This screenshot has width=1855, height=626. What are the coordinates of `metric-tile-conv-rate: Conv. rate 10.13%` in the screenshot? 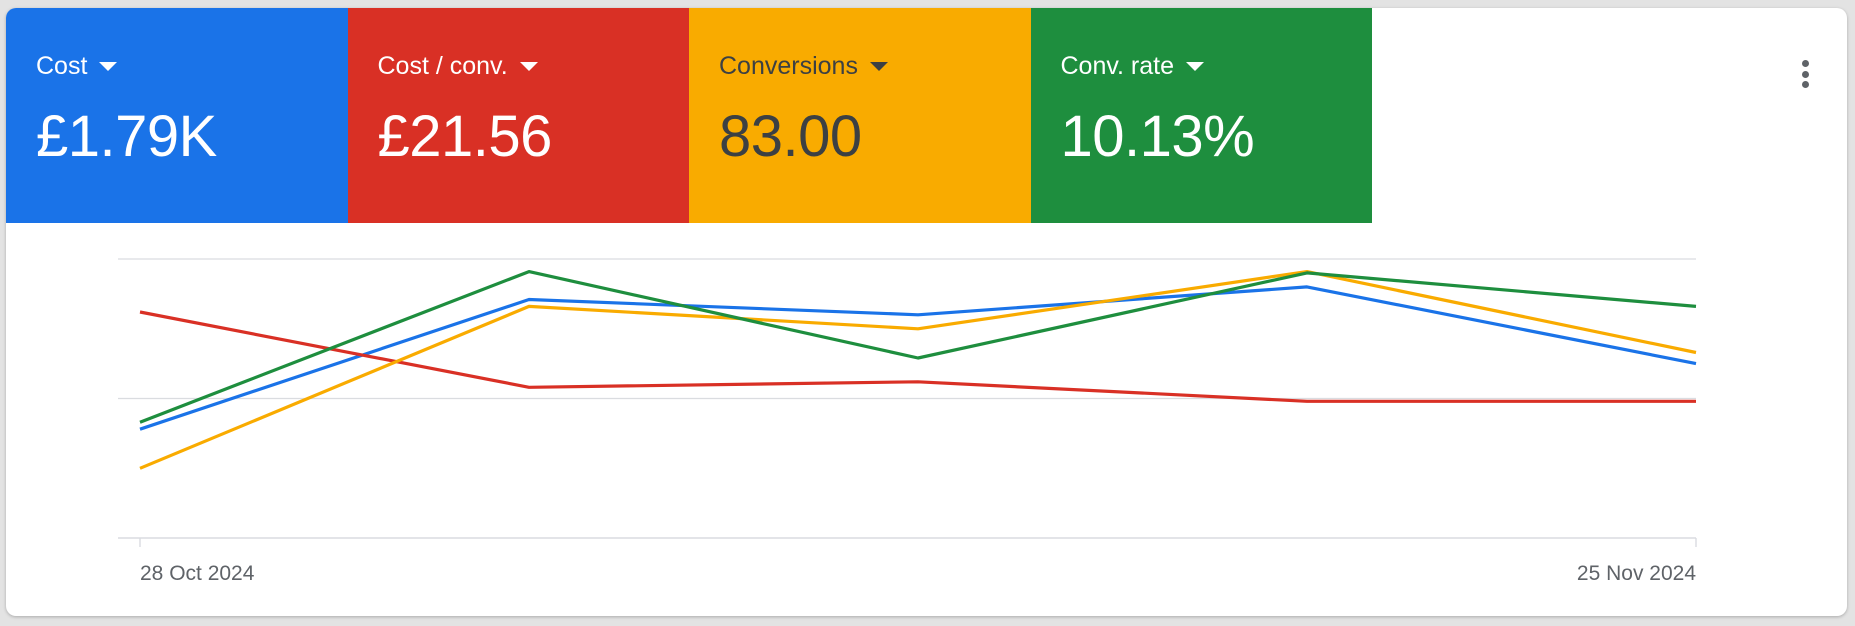 It's located at (1201, 115).